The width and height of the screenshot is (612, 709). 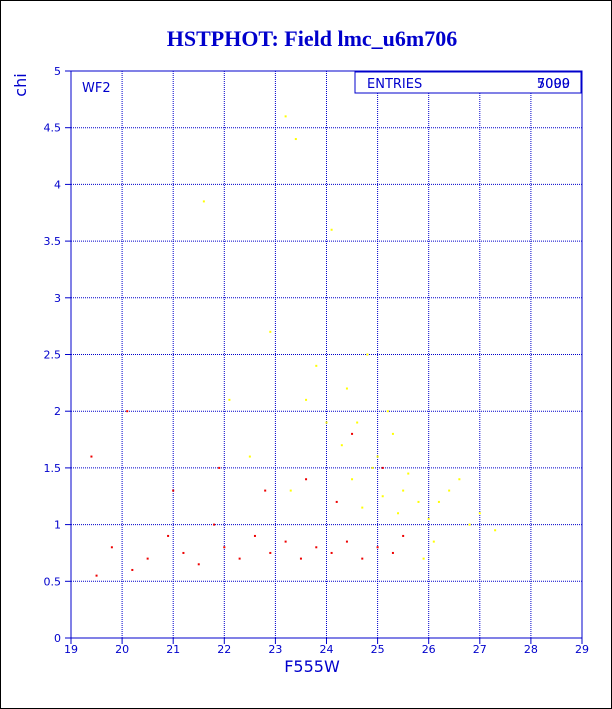 What do you see at coordinates (53, 241) in the screenshot?
I see `y-tick-label: 3.5` at bounding box center [53, 241].